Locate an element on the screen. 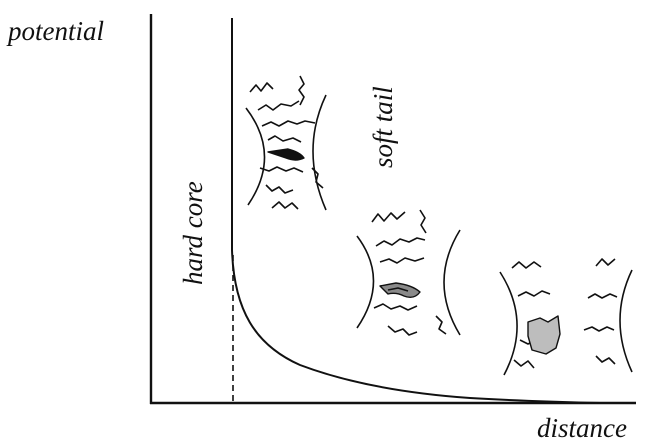 The width and height of the screenshot is (650, 444). shaded-core is located at coordinates (544, 335).